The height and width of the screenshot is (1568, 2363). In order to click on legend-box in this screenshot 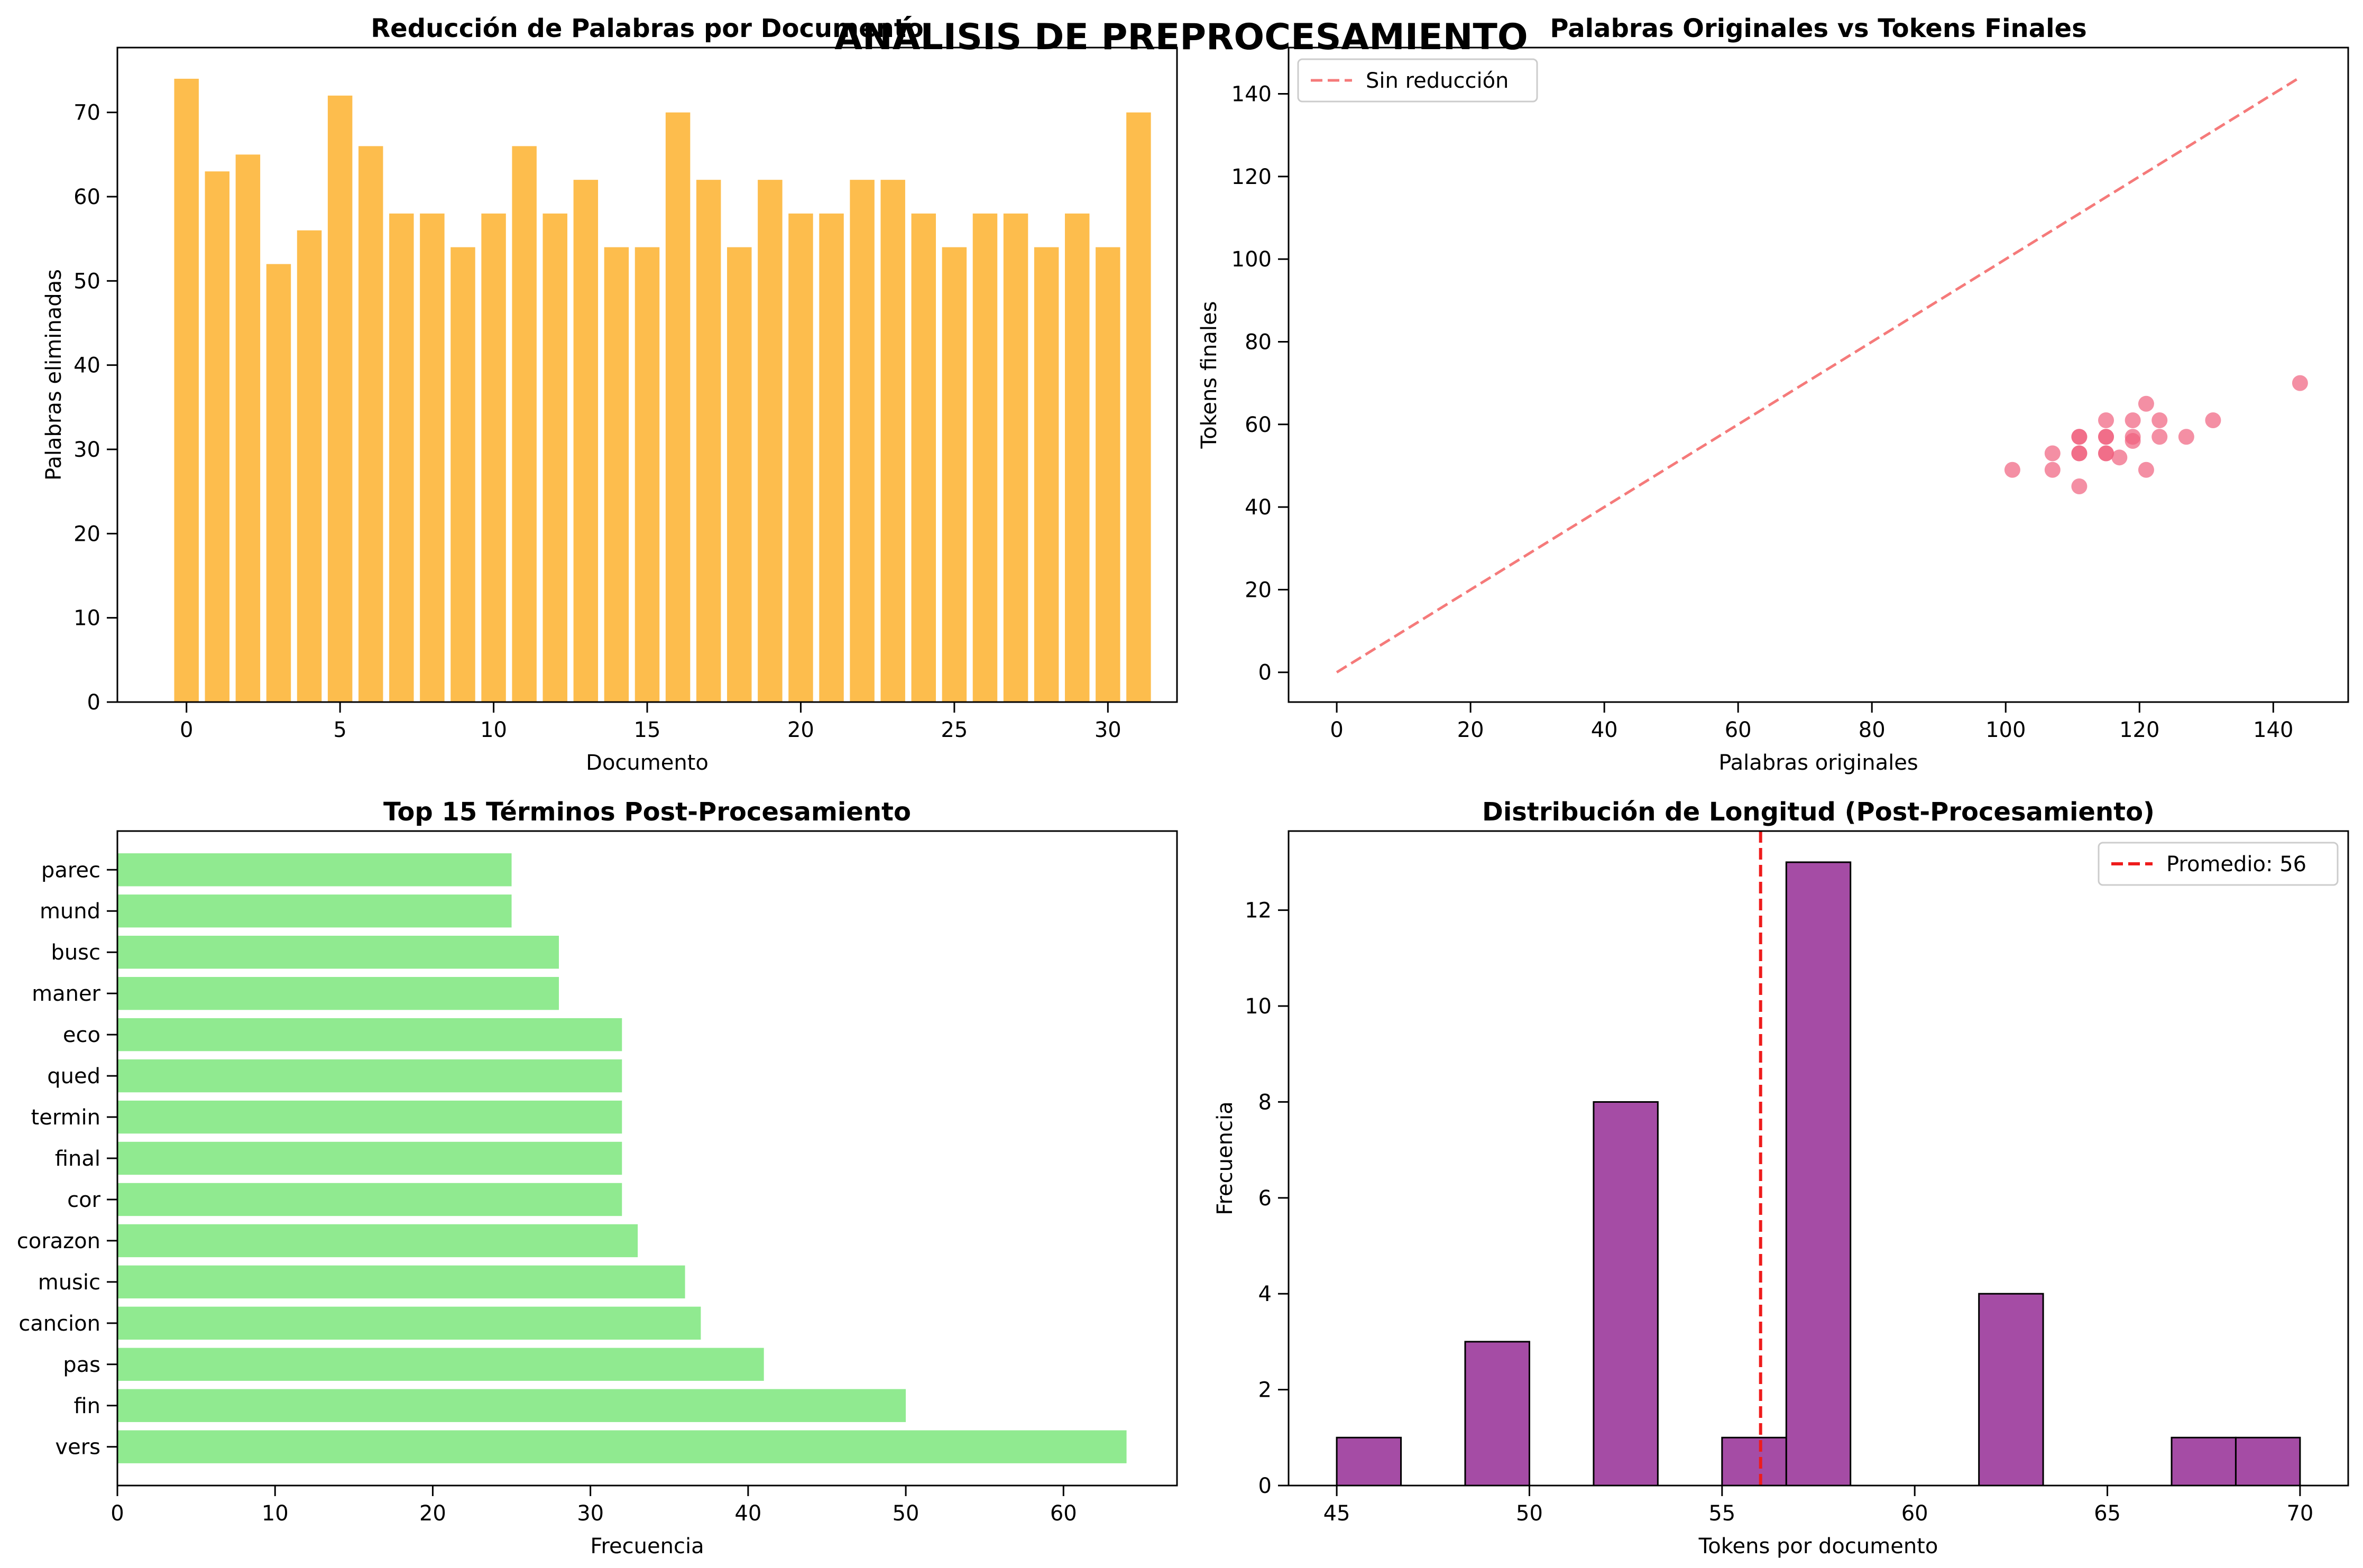, I will do `click(1417, 80)`.